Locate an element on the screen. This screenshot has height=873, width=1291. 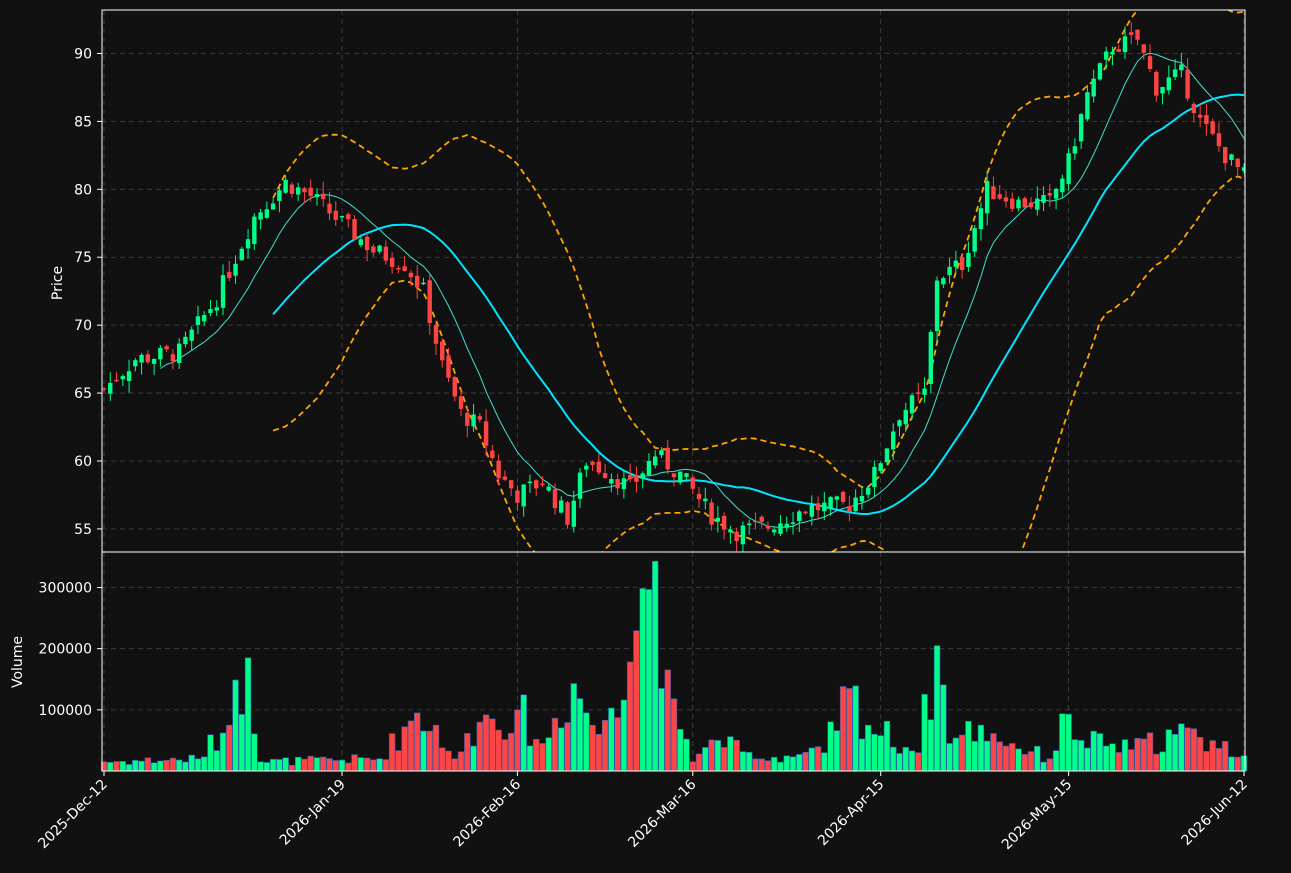
price-tick-label: 70 is located at coordinates (83, 326).